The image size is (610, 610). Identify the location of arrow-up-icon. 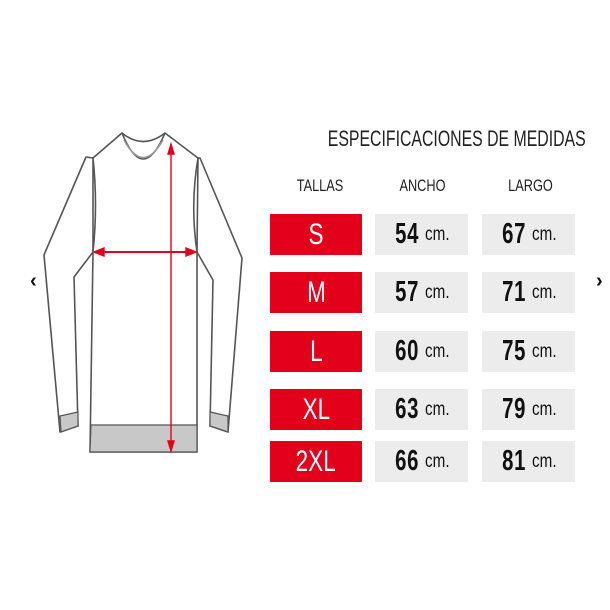
(171, 148).